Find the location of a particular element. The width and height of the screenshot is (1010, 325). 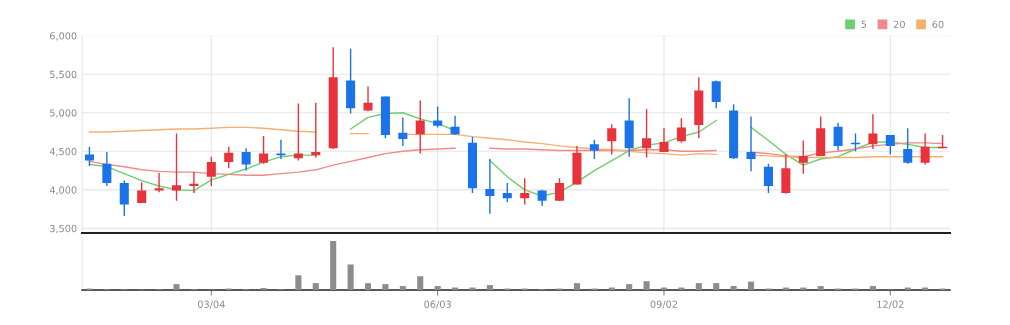

y-tick-label: 5,500 is located at coordinates (63, 75).